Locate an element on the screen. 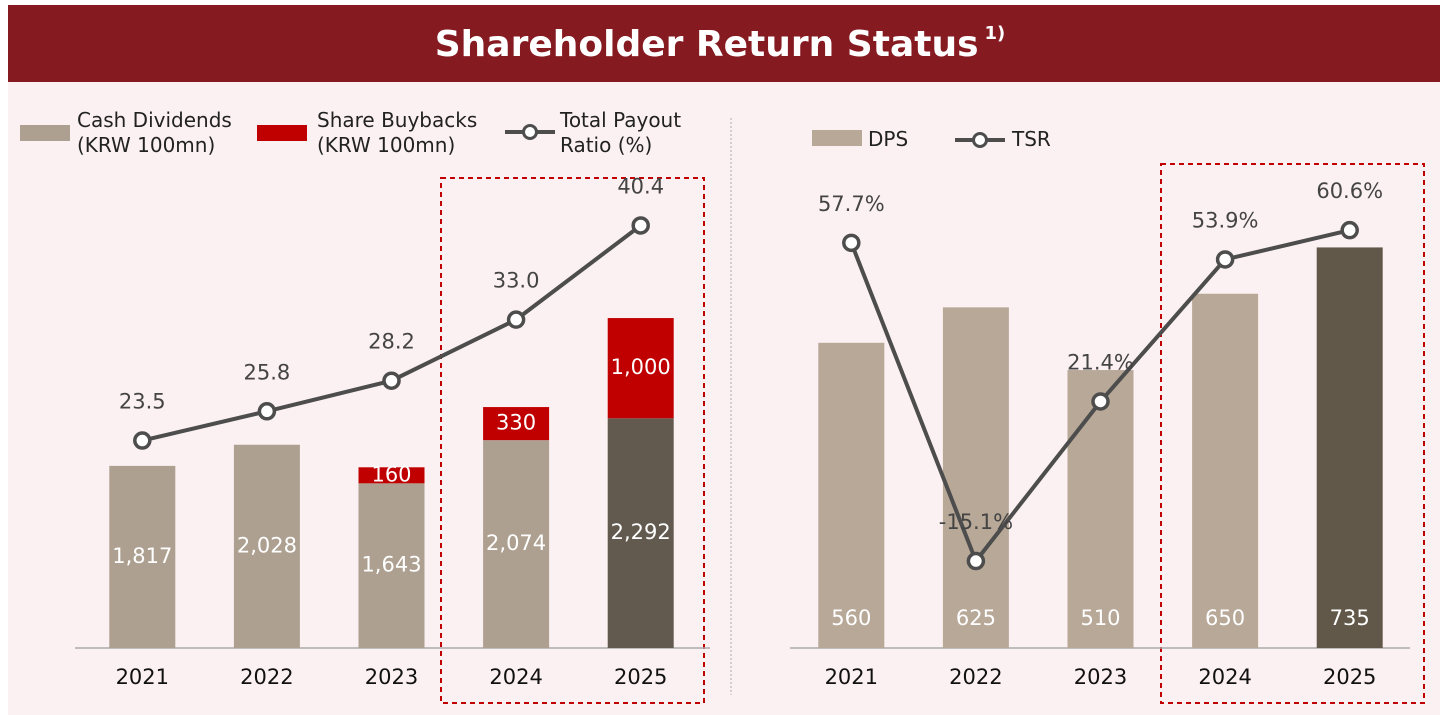  data-label: 23.5 is located at coordinates (142, 402).